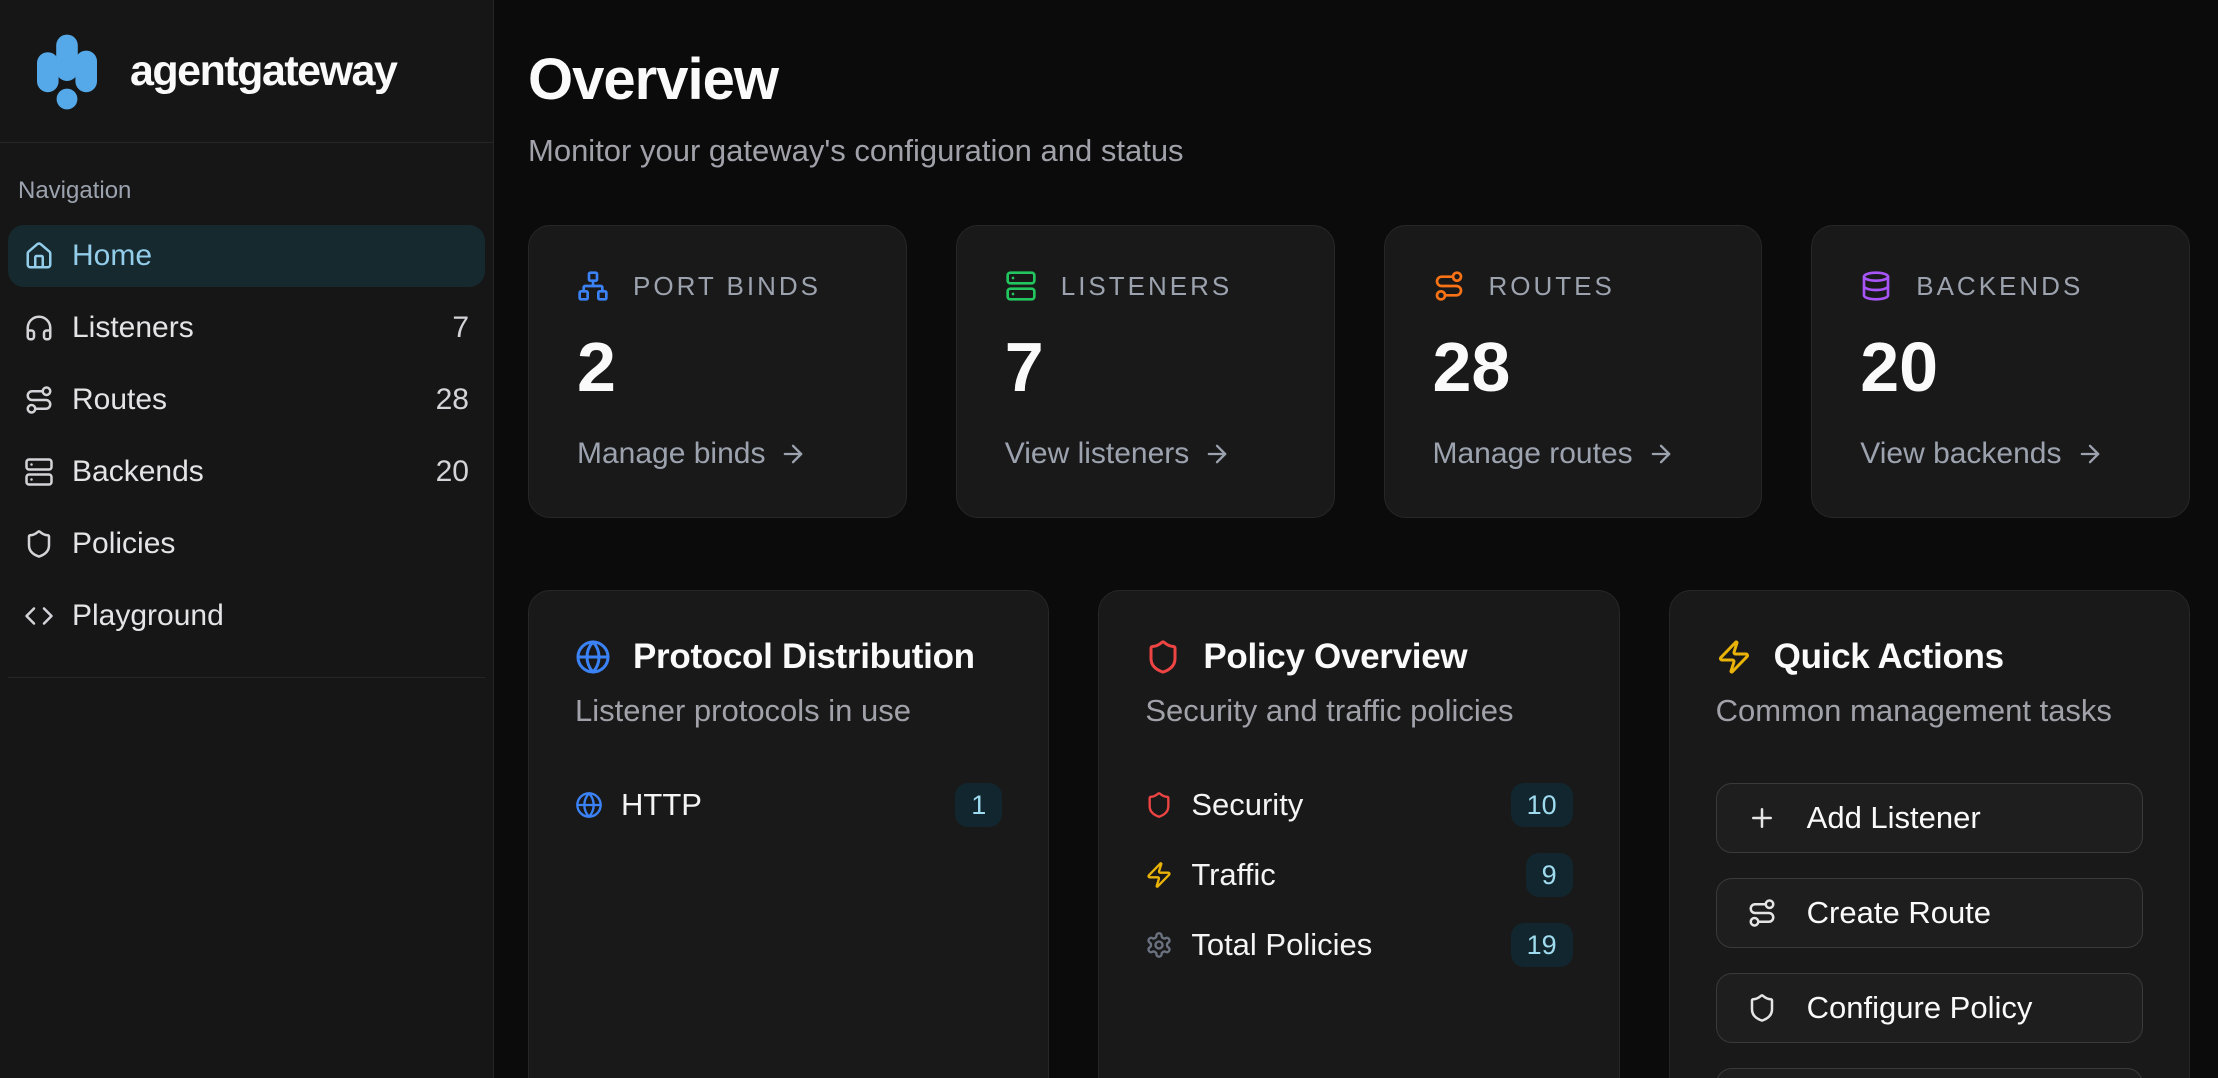 The width and height of the screenshot is (2218, 1078). I want to click on sidebar-item-label: Policies, so click(124, 543).